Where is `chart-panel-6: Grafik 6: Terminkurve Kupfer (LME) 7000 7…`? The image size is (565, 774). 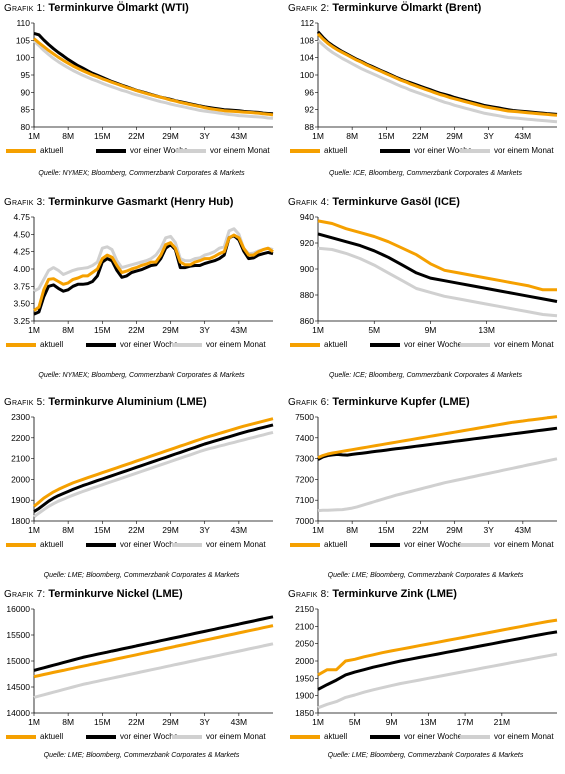
chart-panel-6: Grafik 6: Terminkurve Kupfer (LME) 7000 7… is located at coordinates (425, 489).